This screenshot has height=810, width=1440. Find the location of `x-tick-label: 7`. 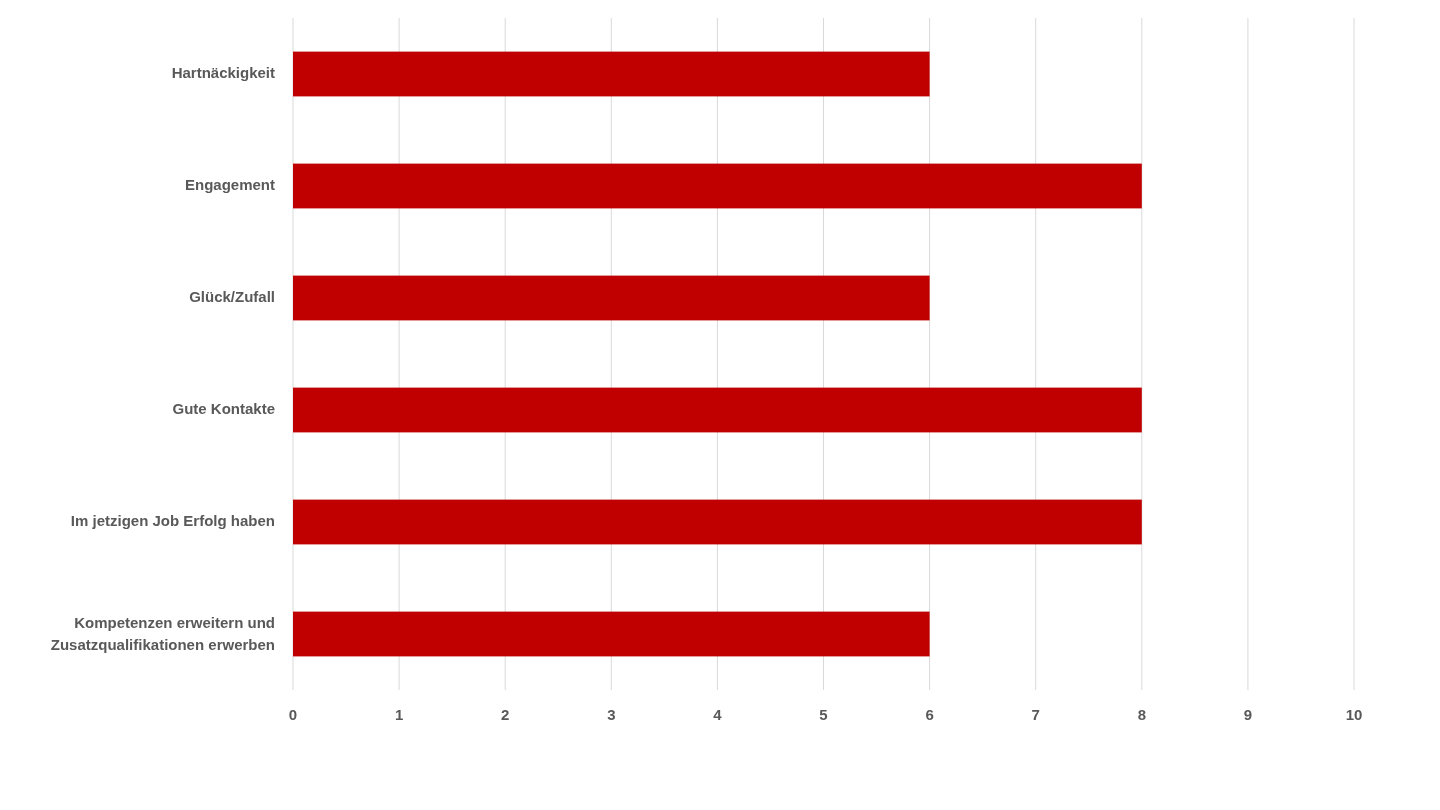

x-tick-label: 7 is located at coordinates (1035, 714).